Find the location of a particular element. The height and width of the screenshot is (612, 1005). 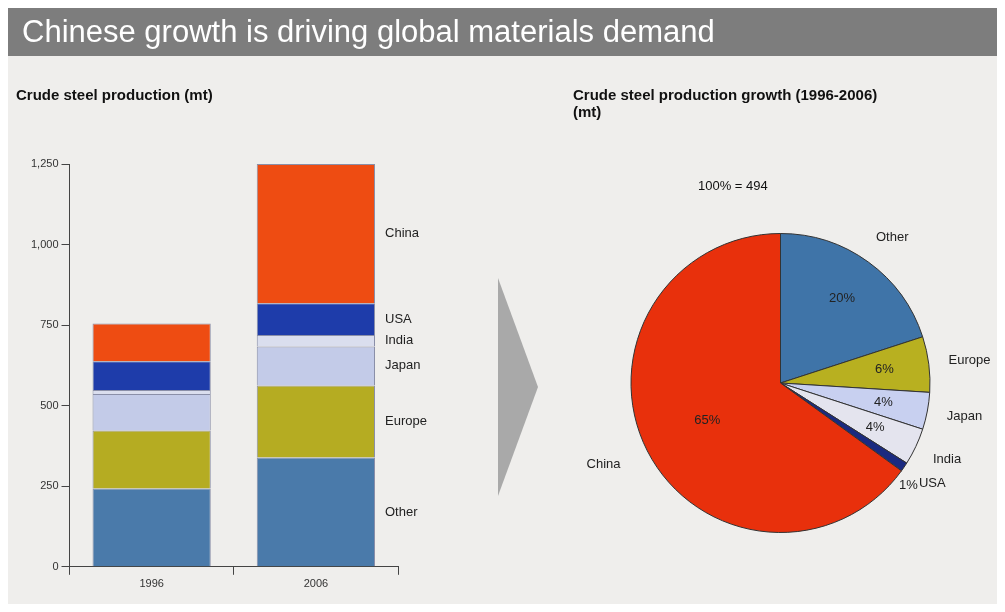

data-label: 6% is located at coordinates (884, 369).